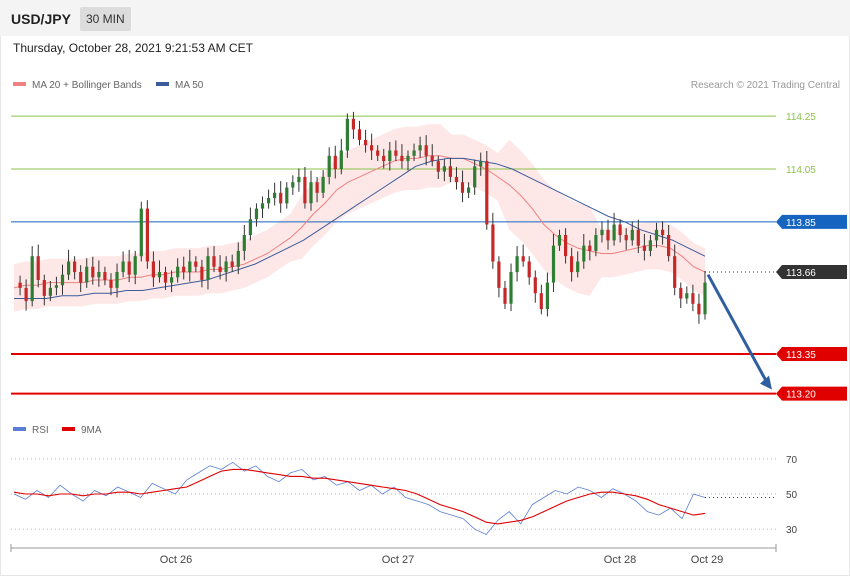 This screenshot has width=850, height=576. I want to click on level-tag-text: 113.66, so click(801, 273).